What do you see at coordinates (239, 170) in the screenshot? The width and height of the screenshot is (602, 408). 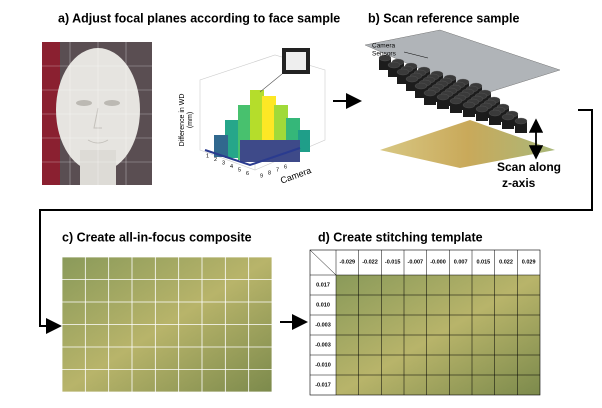 I see `tick-label: 5` at bounding box center [239, 170].